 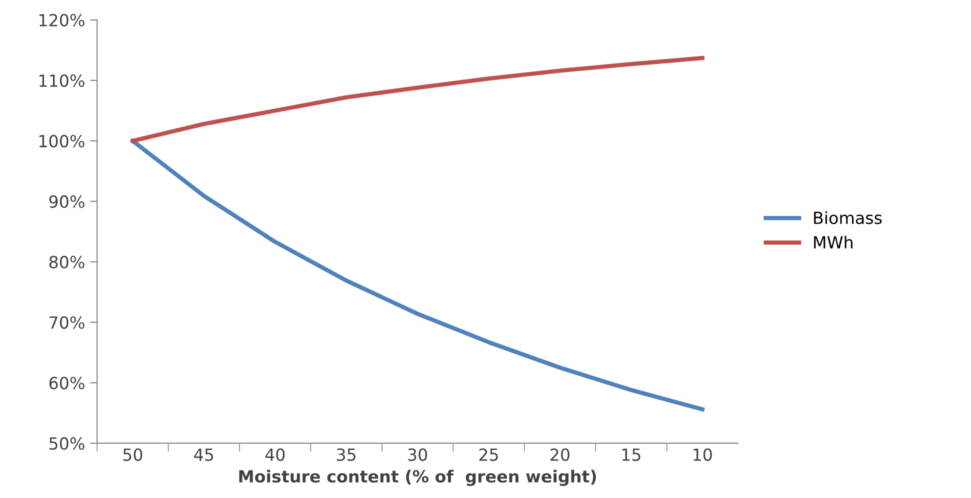 What do you see at coordinates (488, 454) in the screenshot?
I see `x-tick-label: 25` at bounding box center [488, 454].